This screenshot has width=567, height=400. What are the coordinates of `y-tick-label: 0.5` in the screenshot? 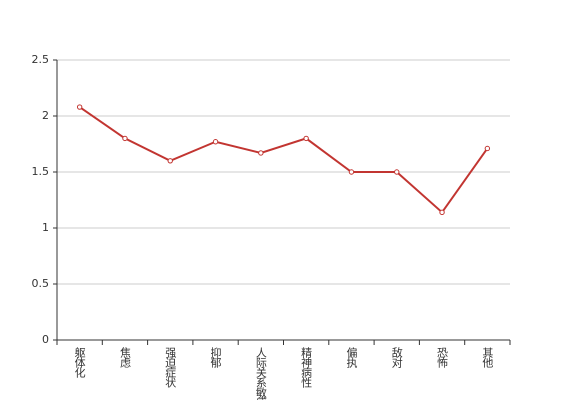 It's located at (41, 283).